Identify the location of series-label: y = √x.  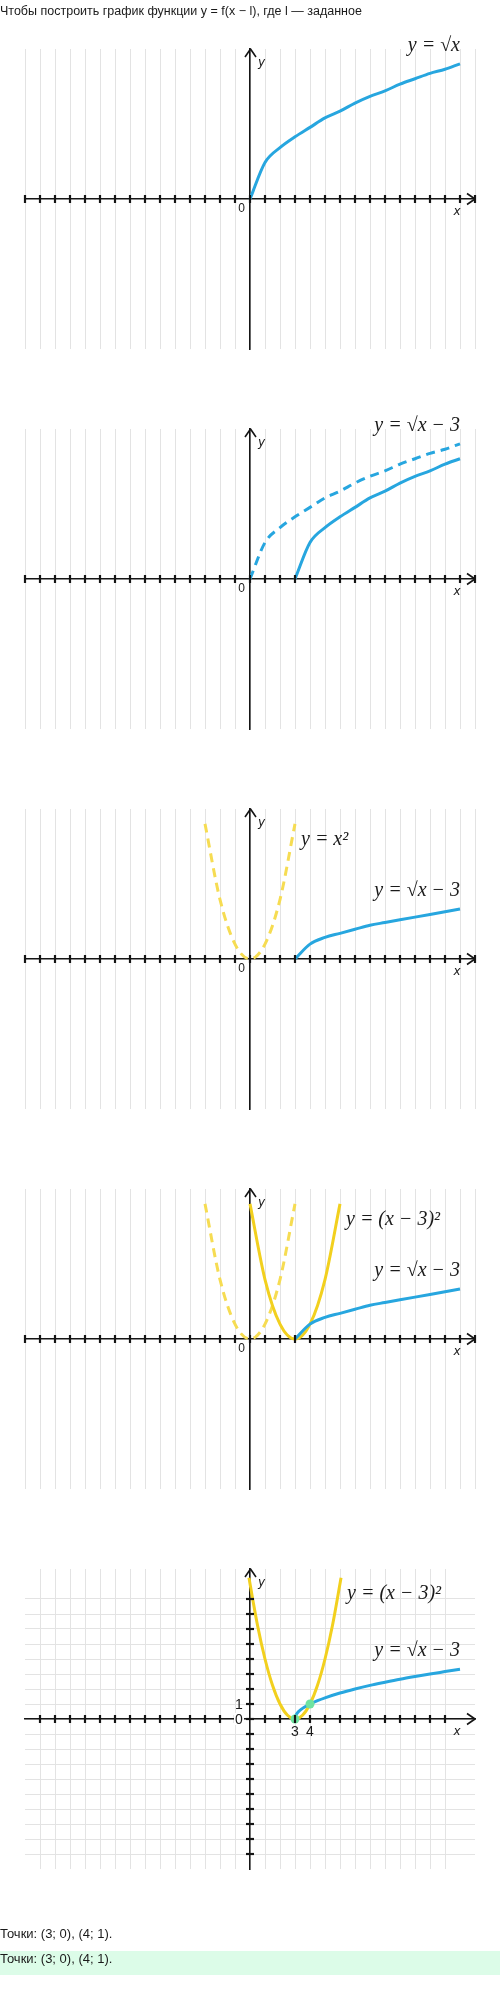
(433, 45).